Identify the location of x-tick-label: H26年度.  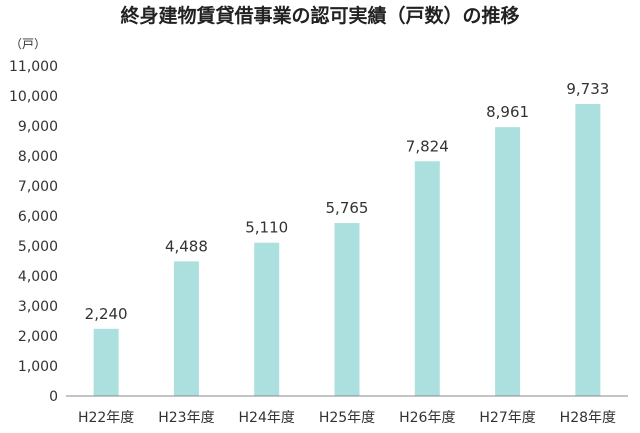
(427, 418).